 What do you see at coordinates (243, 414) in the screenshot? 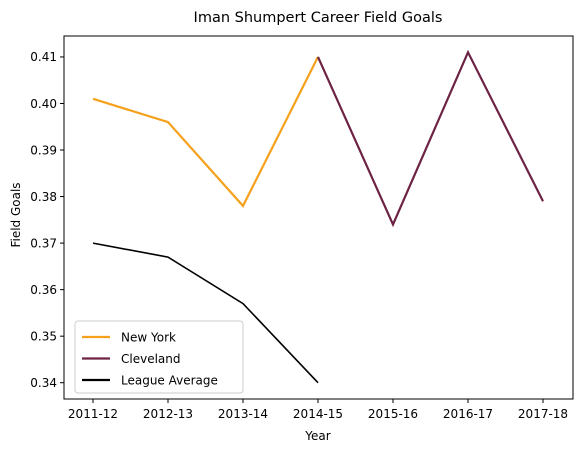
I see `x-tick-label: 2013-14` at bounding box center [243, 414].